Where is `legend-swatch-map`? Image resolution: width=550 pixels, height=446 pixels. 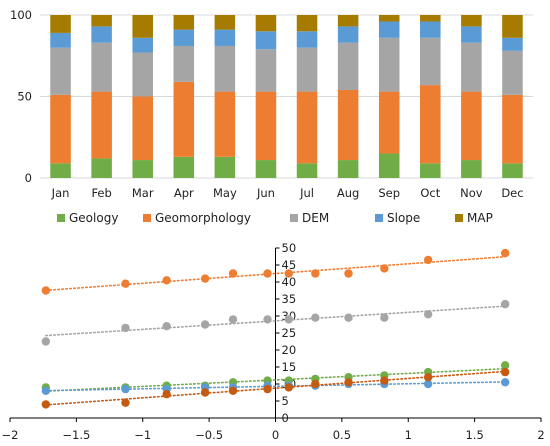
legend-swatch-map is located at coordinates (459, 218).